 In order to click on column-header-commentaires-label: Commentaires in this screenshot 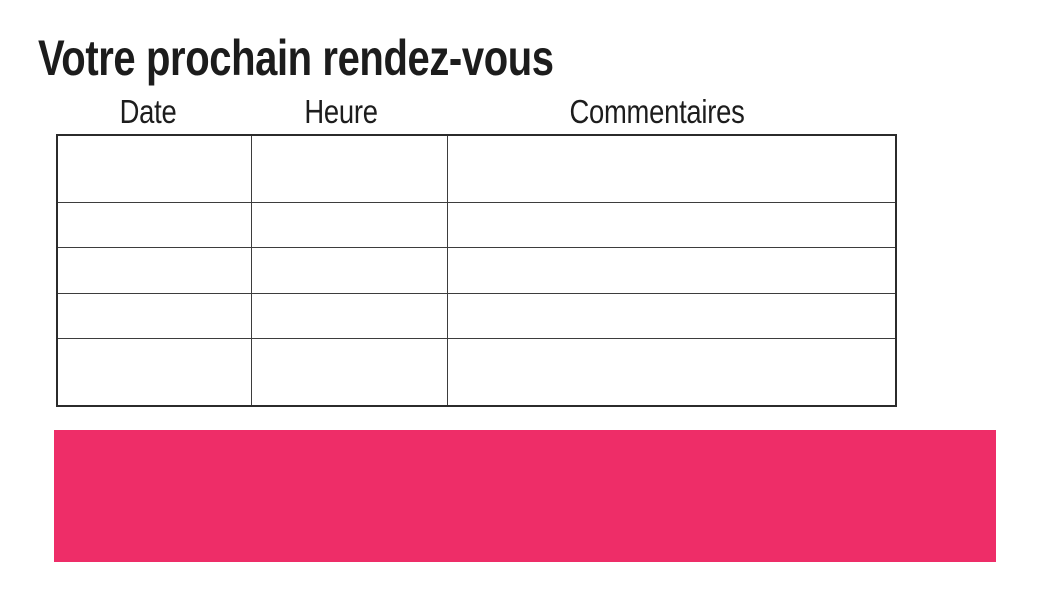, I will do `click(657, 111)`.